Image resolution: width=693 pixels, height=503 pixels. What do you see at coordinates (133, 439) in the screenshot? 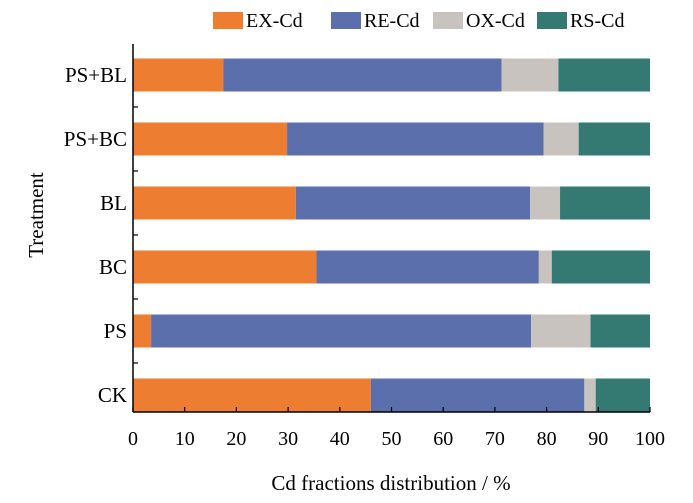
I see `x-tick-label-0: 0` at bounding box center [133, 439].